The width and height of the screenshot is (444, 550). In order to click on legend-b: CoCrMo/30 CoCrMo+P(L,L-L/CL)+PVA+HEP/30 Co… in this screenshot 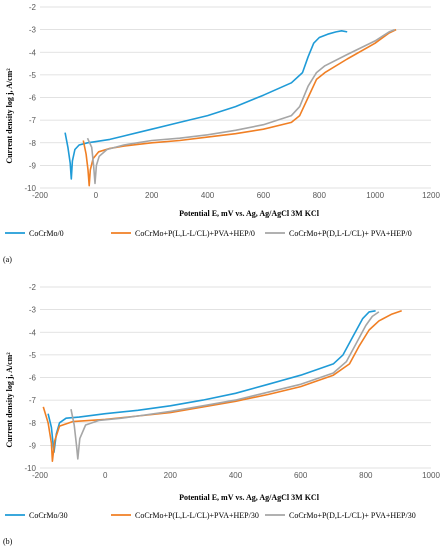, I will do `click(210, 515)`.